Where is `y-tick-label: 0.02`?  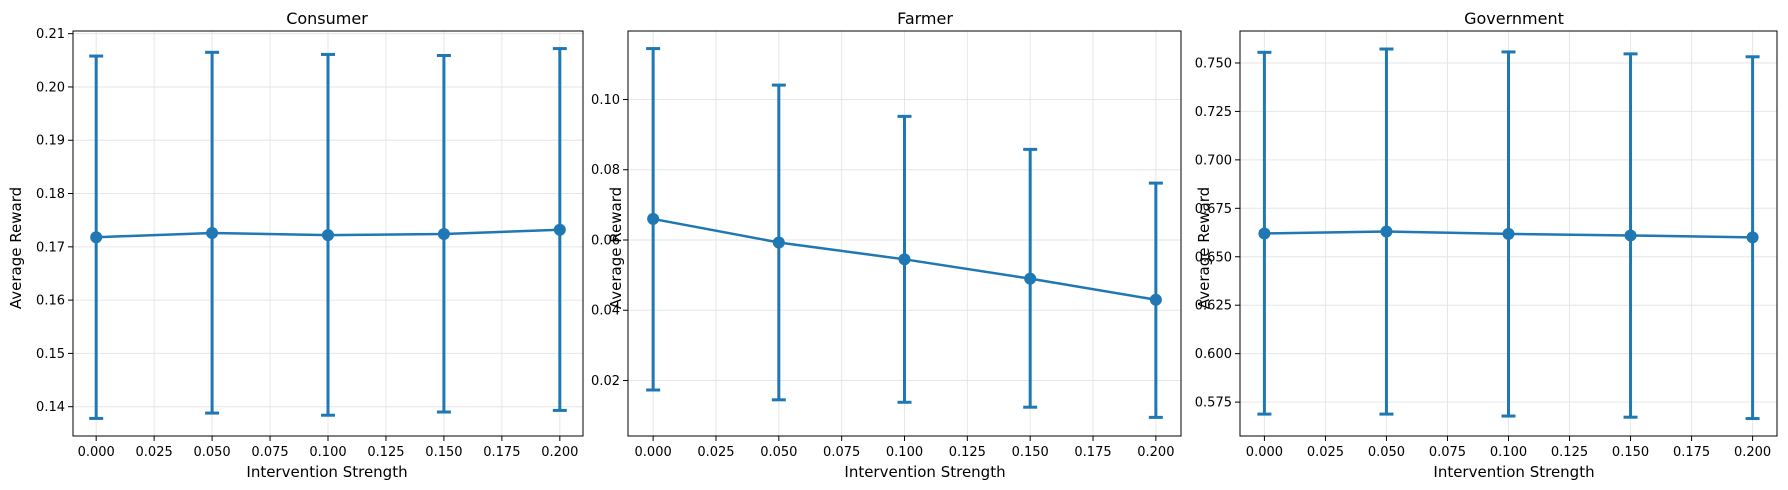 y-tick-label: 0.02 is located at coordinates (605, 381).